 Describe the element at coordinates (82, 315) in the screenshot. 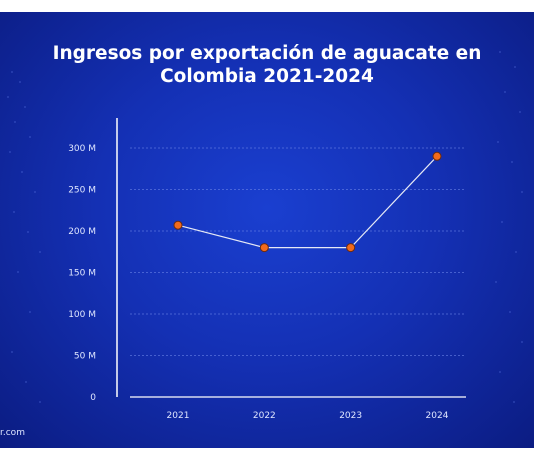

I see `y-tick-label: 100 M` at that location.